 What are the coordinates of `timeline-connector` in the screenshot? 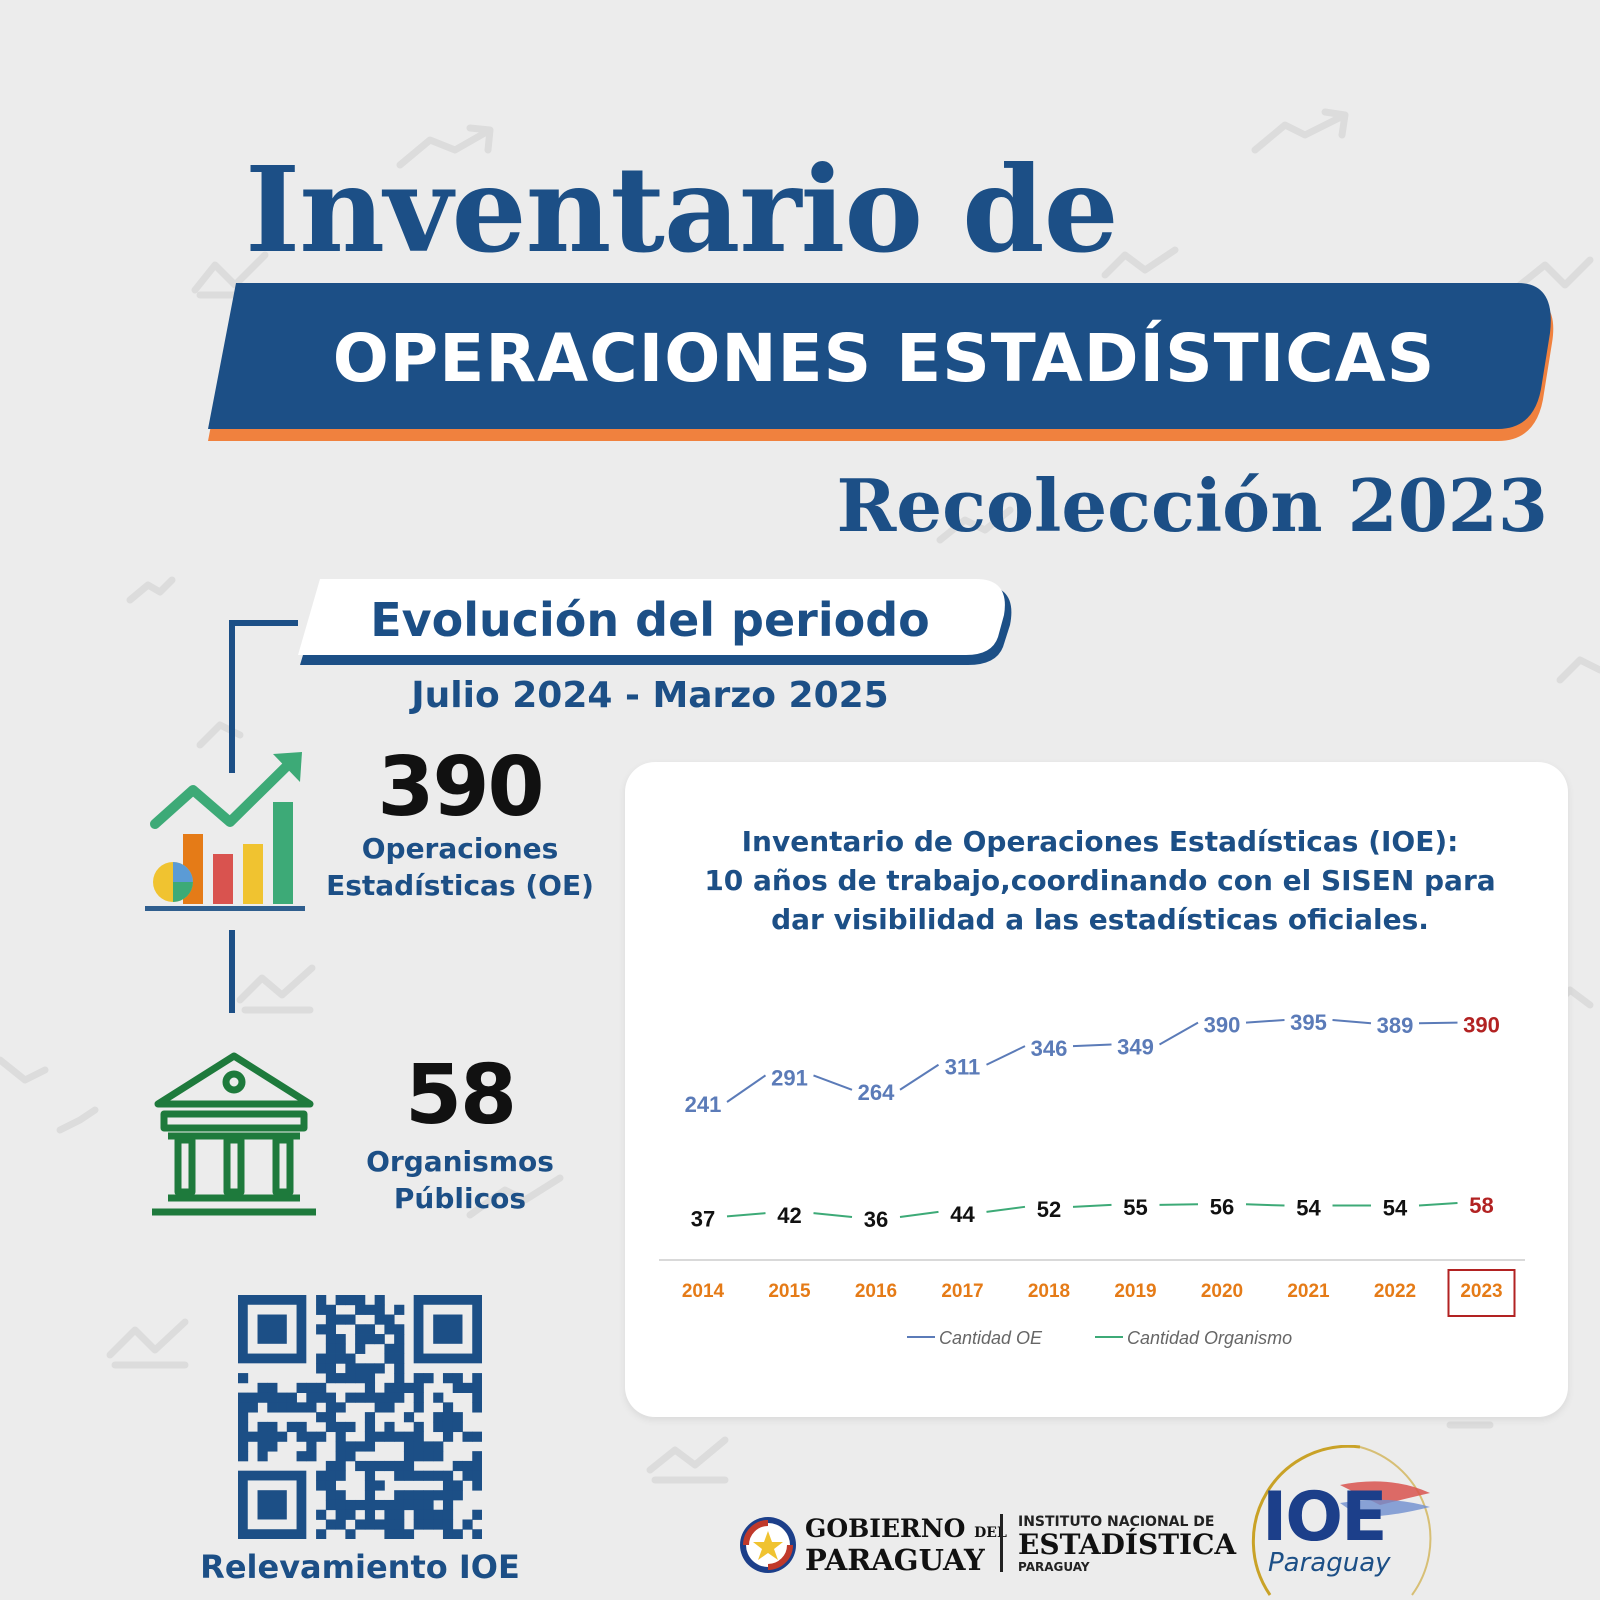 It's located at (620, 796).